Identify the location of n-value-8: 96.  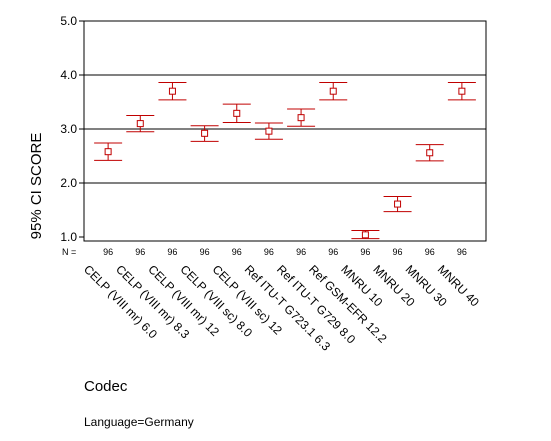
(365, 252).